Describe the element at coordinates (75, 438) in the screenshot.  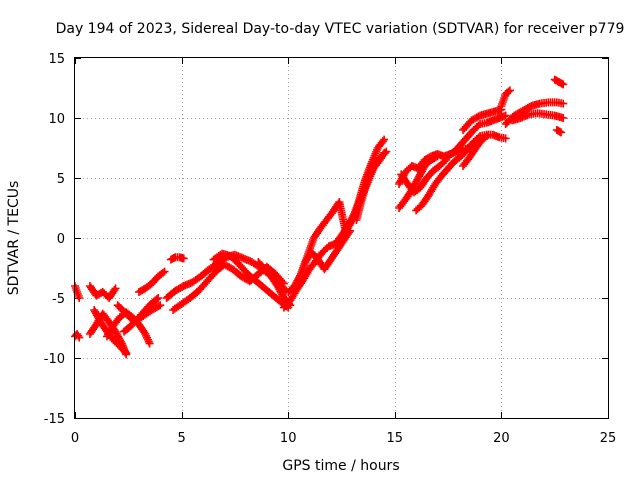
I see `x-tick-label: 0` at that location.